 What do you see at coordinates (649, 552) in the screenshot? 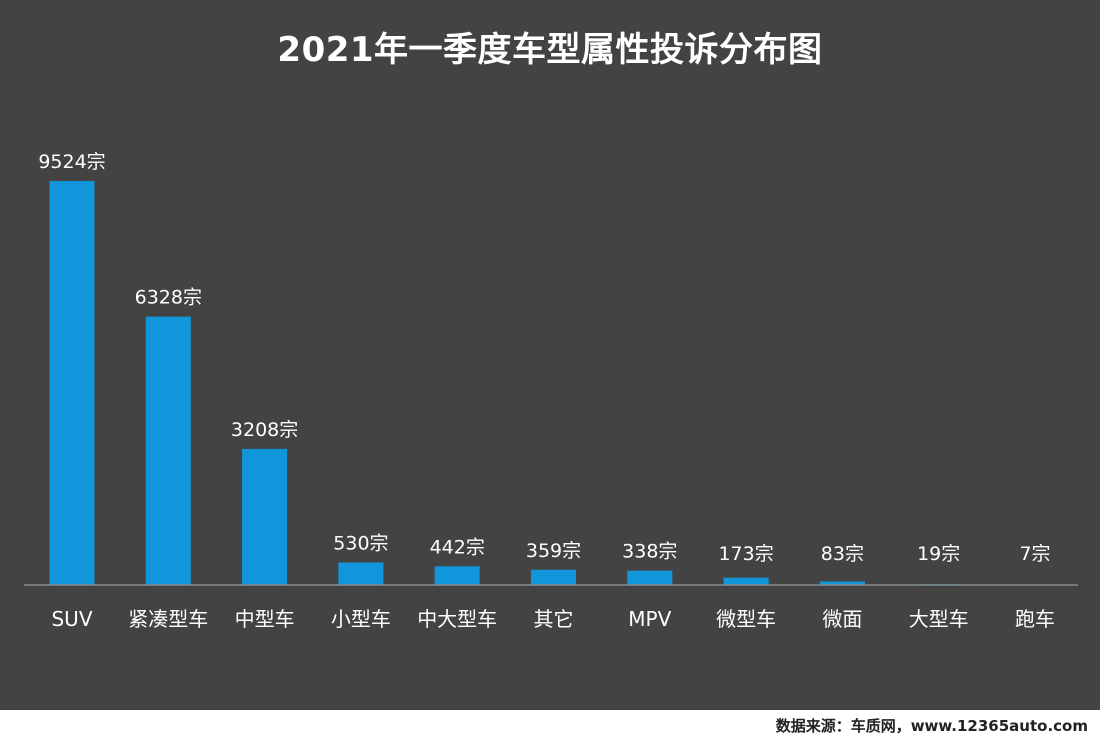
I see `value-label-7: 338宗` at bounding box center [649, 552].